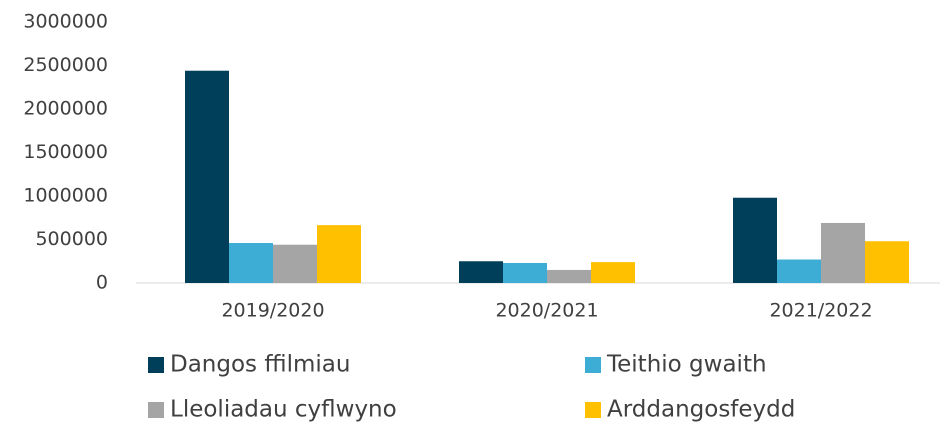 The image size is (943, 422). Describe the element at coordinates (65, 65) in the screenshot. I see `y-tick-label: 2500000` at that location.